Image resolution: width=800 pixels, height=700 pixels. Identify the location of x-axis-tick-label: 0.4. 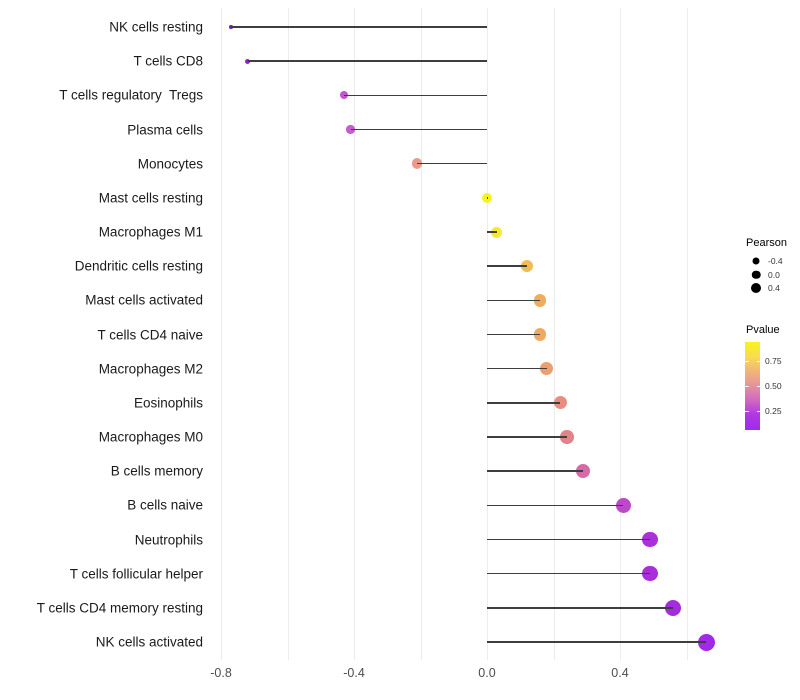
(620, 673).